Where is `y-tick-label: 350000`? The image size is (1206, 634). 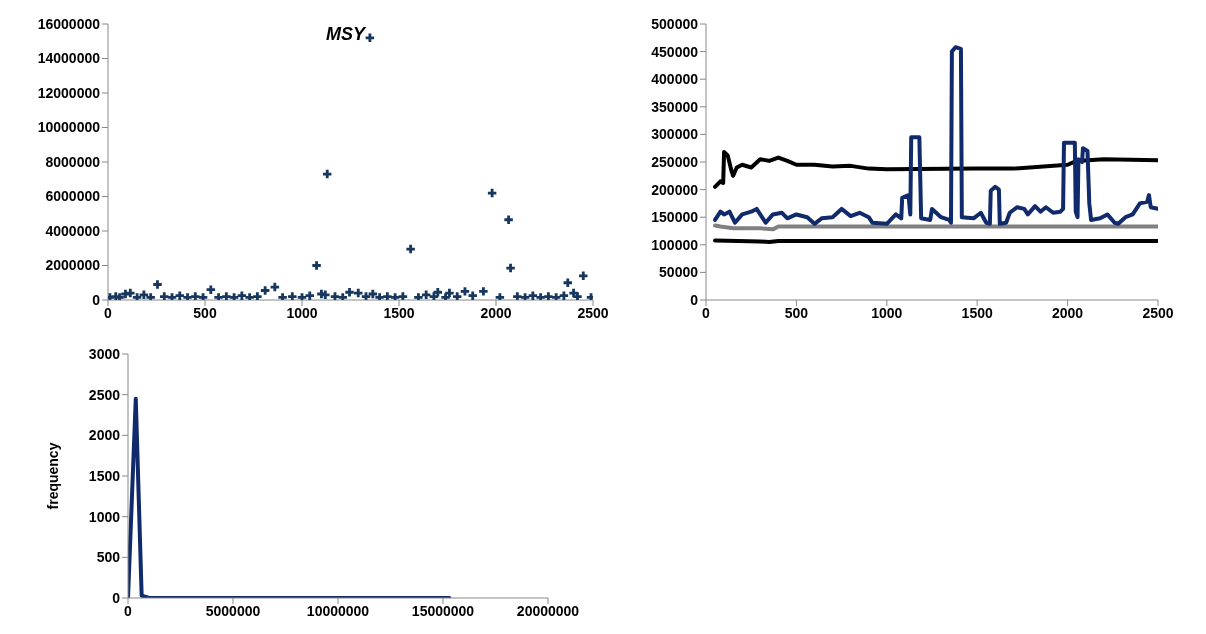 y-tick-label: 350000 is located at coordinates (675, 106).